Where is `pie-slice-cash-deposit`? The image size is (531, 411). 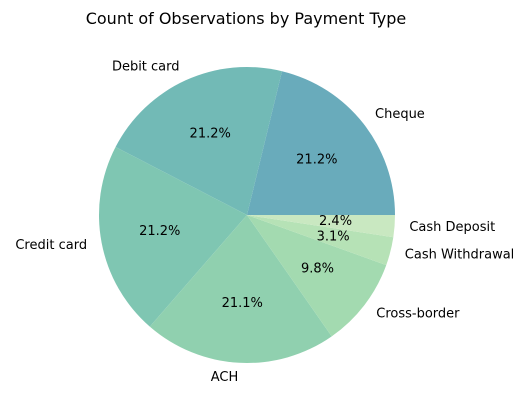
pie-slice-cash-deposit is located at coordinates (321, 226).